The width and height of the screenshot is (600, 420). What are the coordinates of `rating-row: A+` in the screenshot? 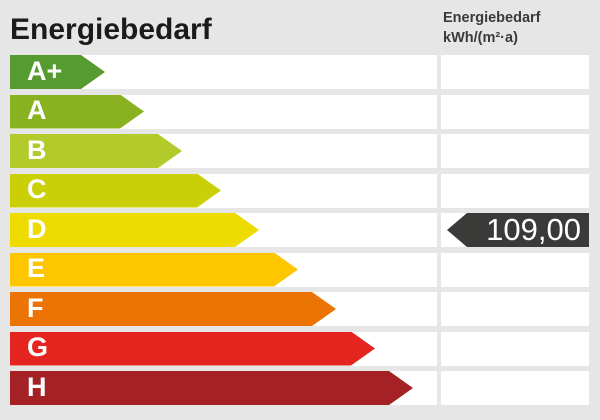 It's located at (299, 72).